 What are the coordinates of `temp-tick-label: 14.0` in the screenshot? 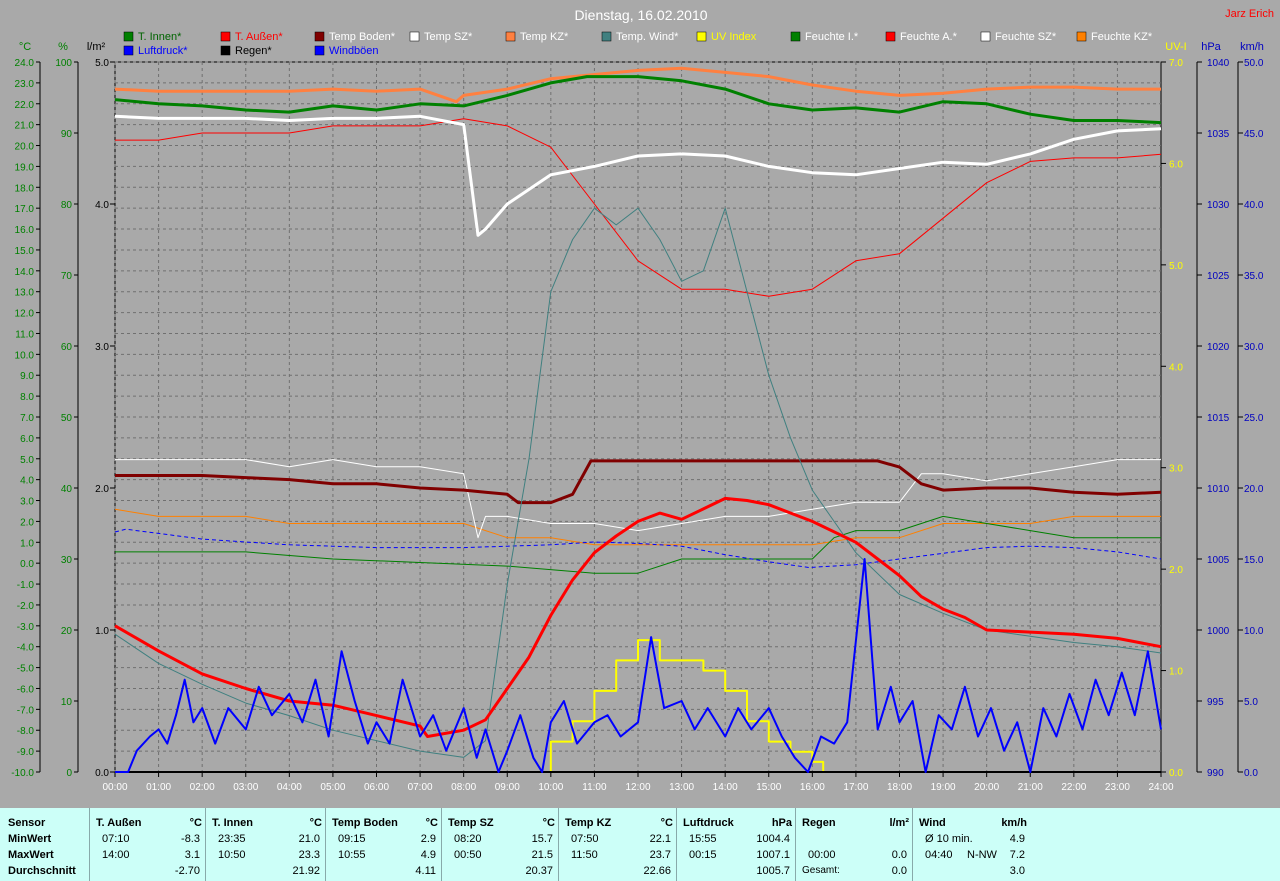 It's located at (25, 272).